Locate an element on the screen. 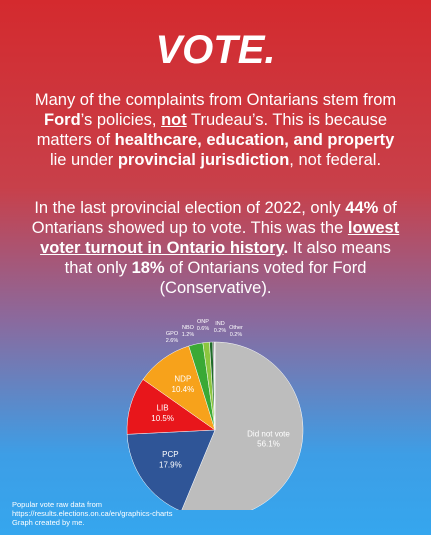 The height and width of the screenshot is (535, 431). text-run: Trudeau’s. This is because matters of is located at coordinates (211, 130).